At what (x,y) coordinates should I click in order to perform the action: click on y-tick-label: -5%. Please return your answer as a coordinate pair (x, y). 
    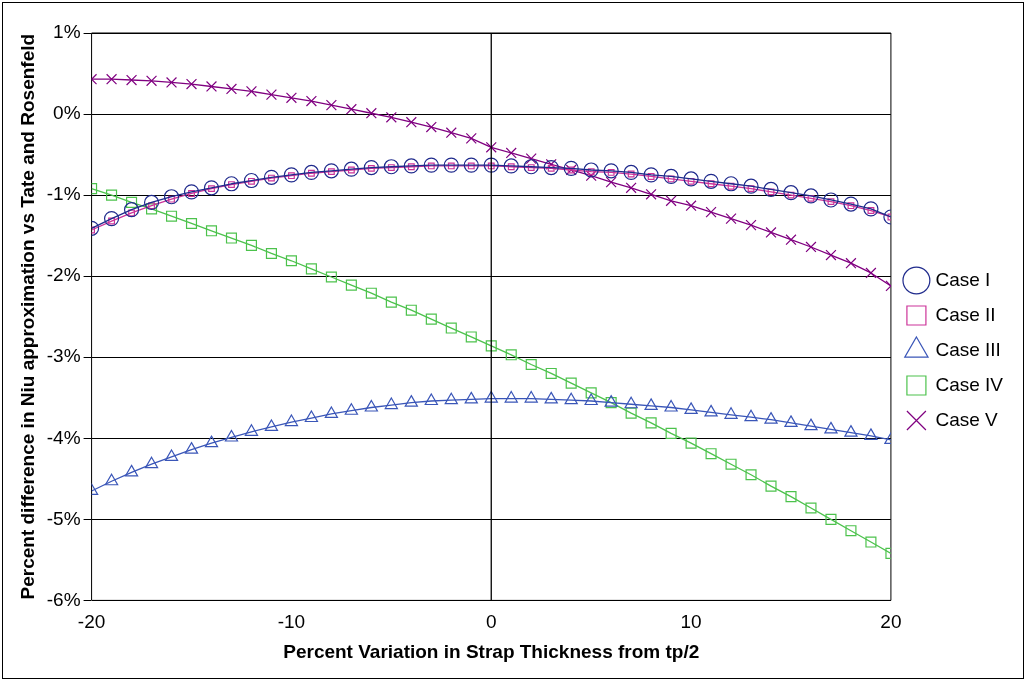
    Looking at the image, I should click on (63, 518).